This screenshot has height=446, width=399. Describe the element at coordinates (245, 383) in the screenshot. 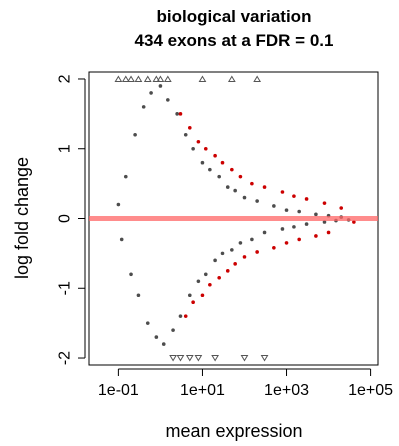

I see `x-axis: 1e-01 1e+01 1e+03 1e+05` at that location.